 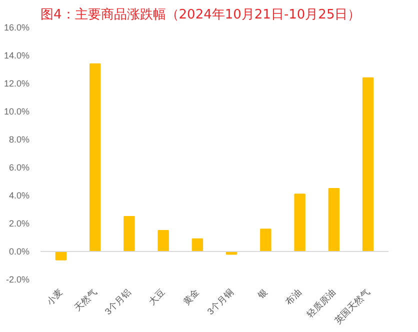 I want to click on x-tick-label: 大豆, so click(x=157, y=296).